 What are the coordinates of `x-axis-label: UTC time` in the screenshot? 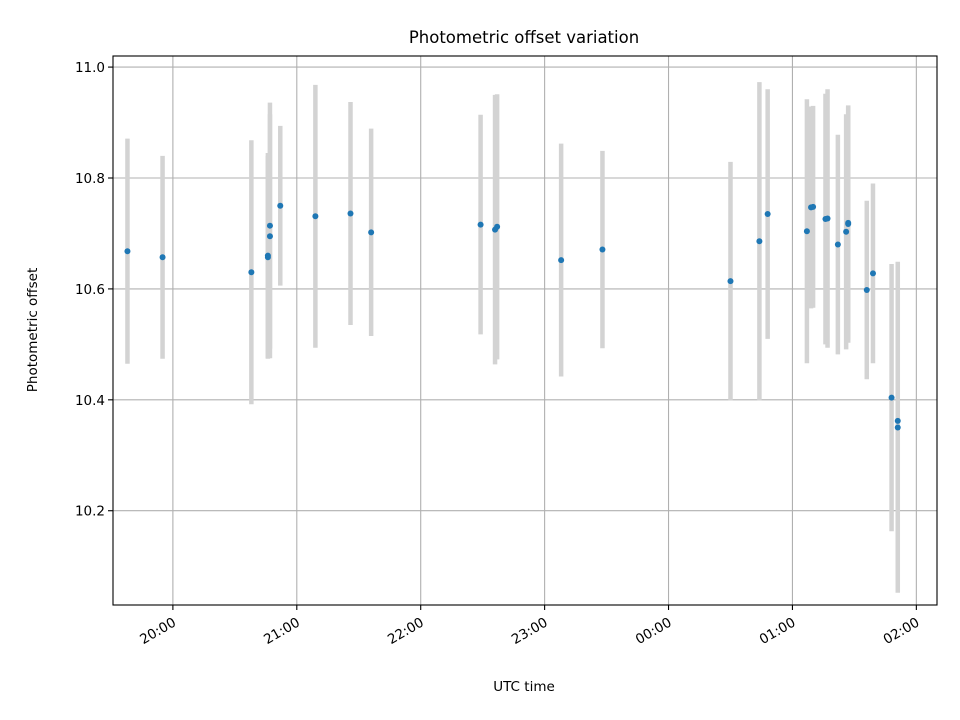 It's located at (524, 687).